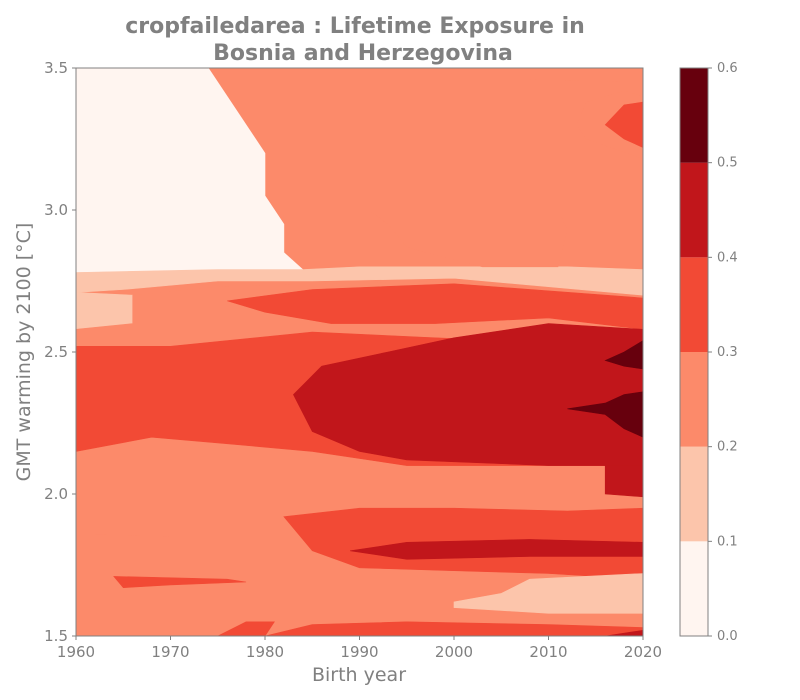  What do you see at coordinates (727, 447) in the screenshot?
I see `colorbar-tick-label-2: 0.2` at bounding box center [727, 447].